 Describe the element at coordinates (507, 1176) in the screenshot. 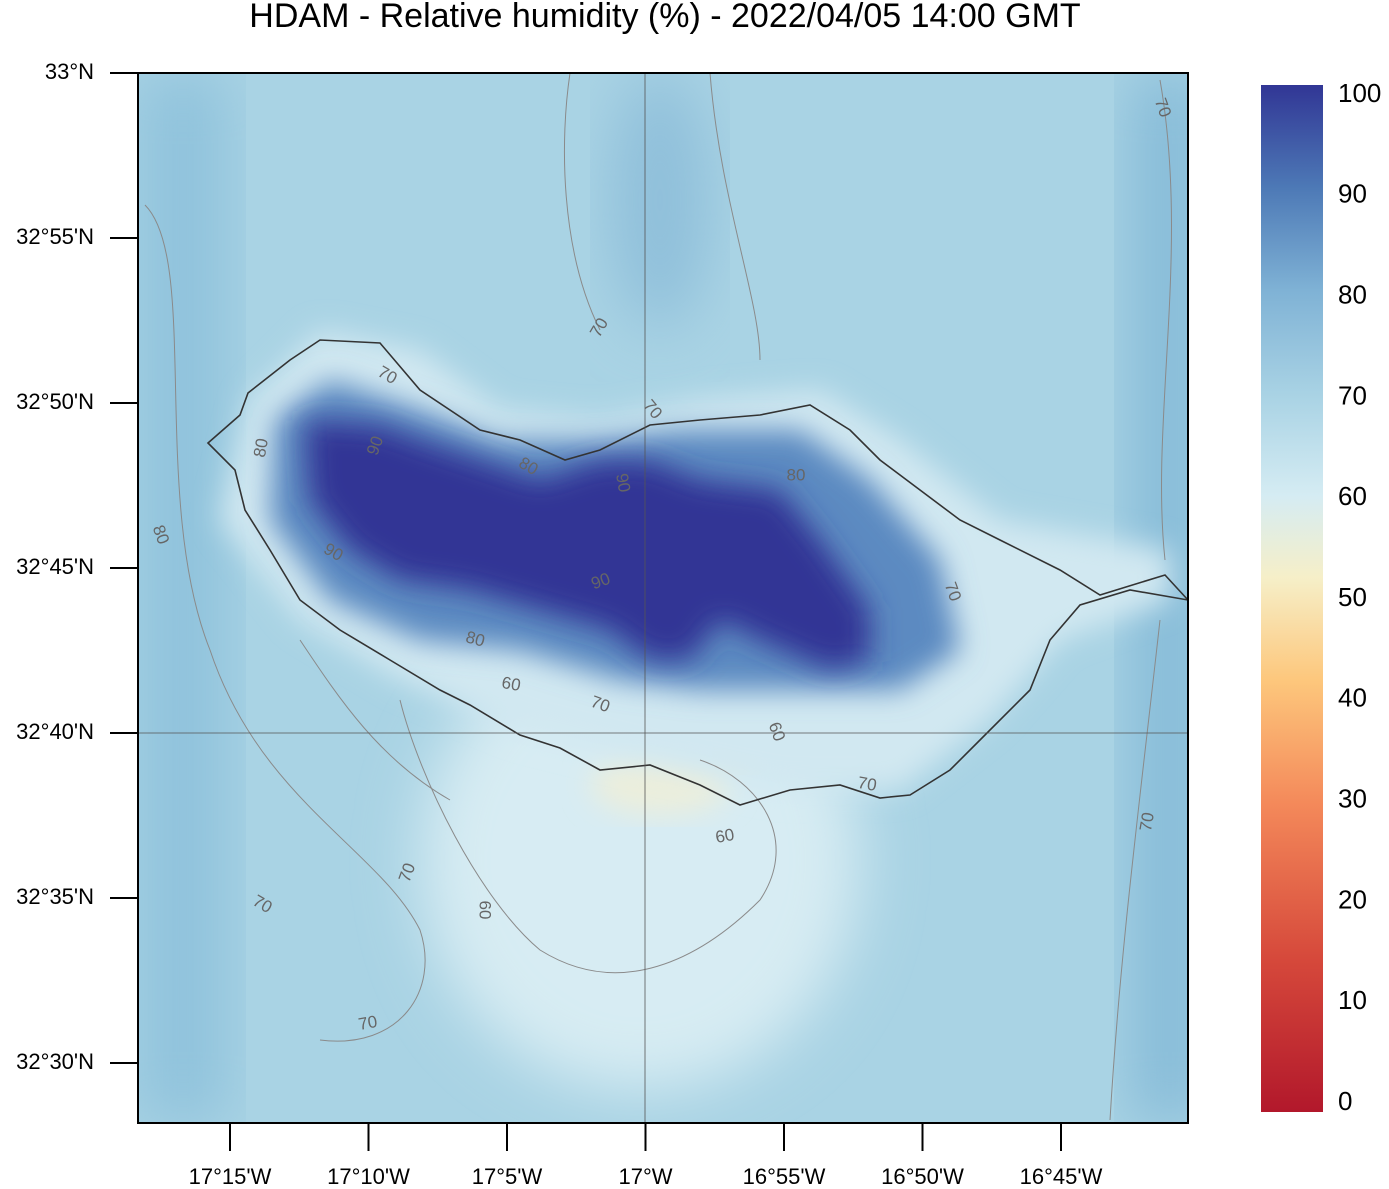

I see `lon-tick-label: 17°5'W` at that location.